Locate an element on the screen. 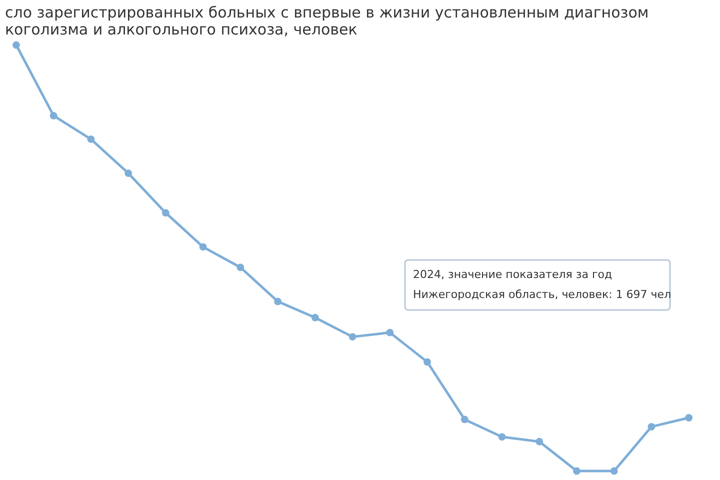 The image size is (720, 480). text: сло зарегистрированных больных с впервые в жизни установленным диагнозом is located at coordinates (327, 12).